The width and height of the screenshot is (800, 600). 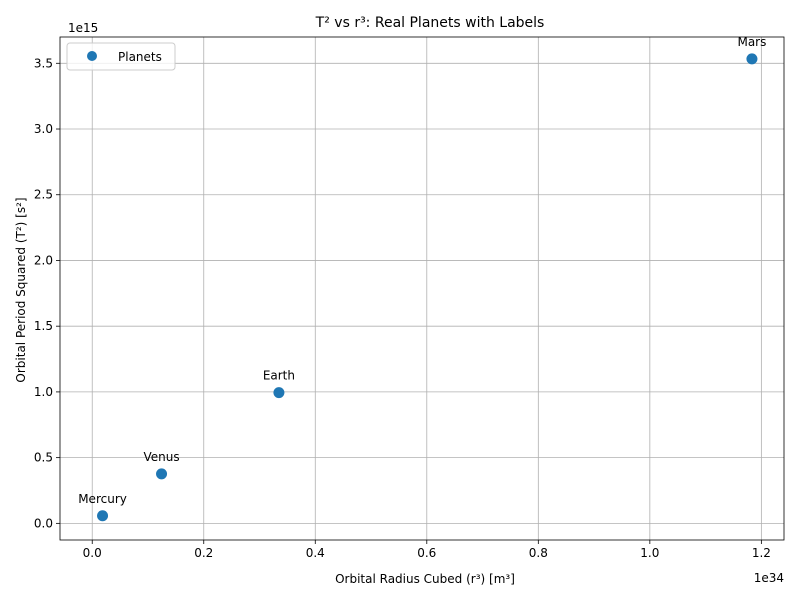 I want to click on legend-marker, so click(x=92, y=56).